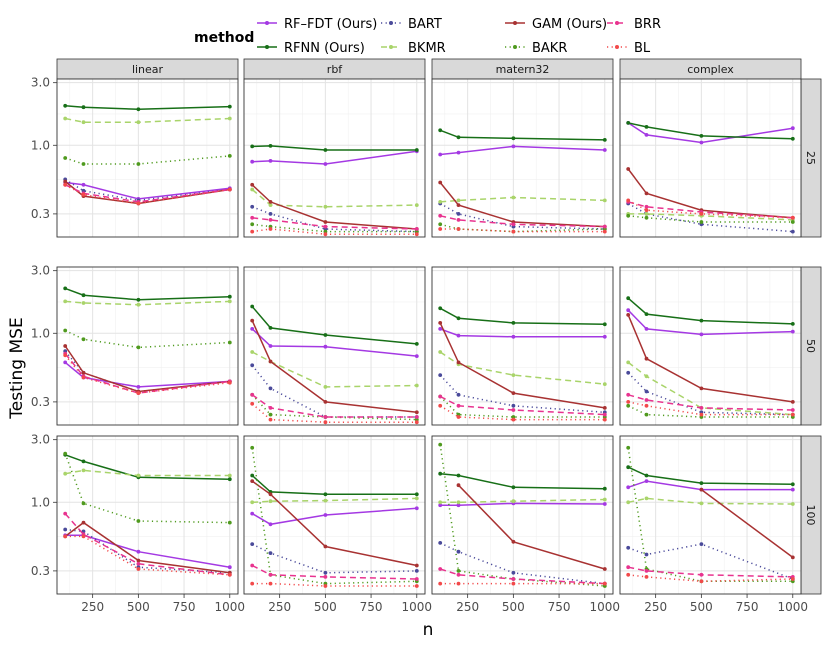  I want to click on legend-item-bkmr: BKMR, so click(413, 48).